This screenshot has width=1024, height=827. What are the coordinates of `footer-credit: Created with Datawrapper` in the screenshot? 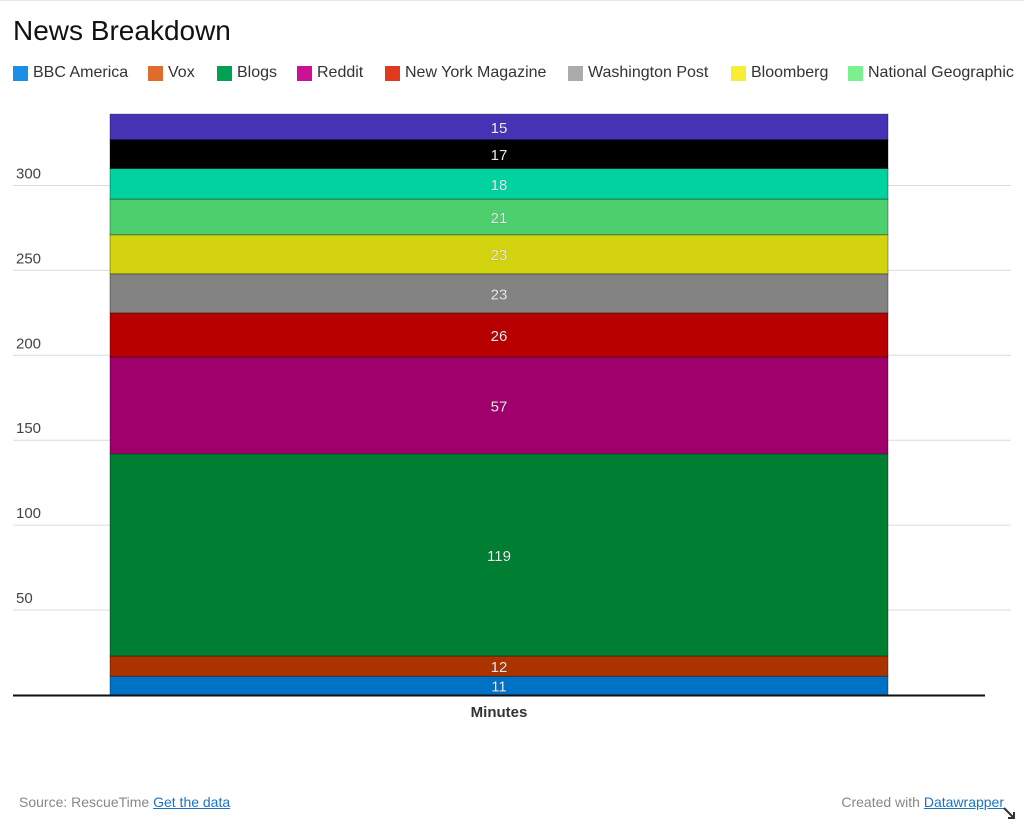 It's located at (922, 802).